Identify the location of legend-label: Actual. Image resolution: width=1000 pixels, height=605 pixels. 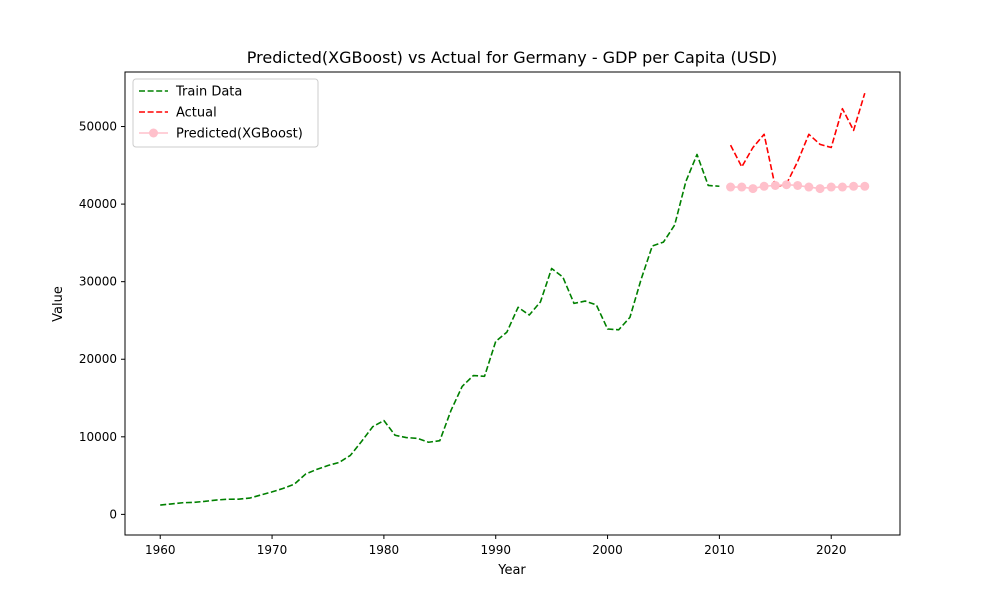
(196, 113).